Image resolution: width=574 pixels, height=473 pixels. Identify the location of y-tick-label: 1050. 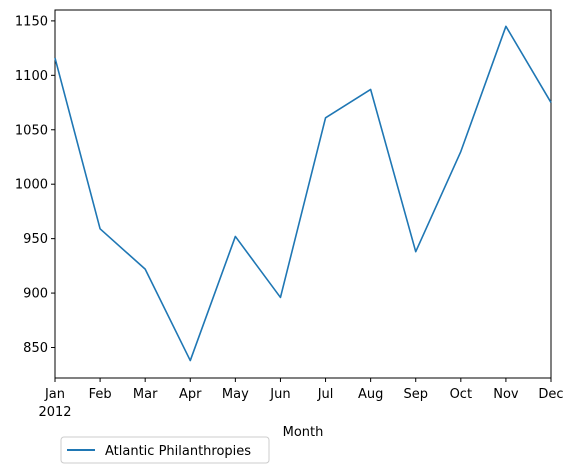
(31, 130).